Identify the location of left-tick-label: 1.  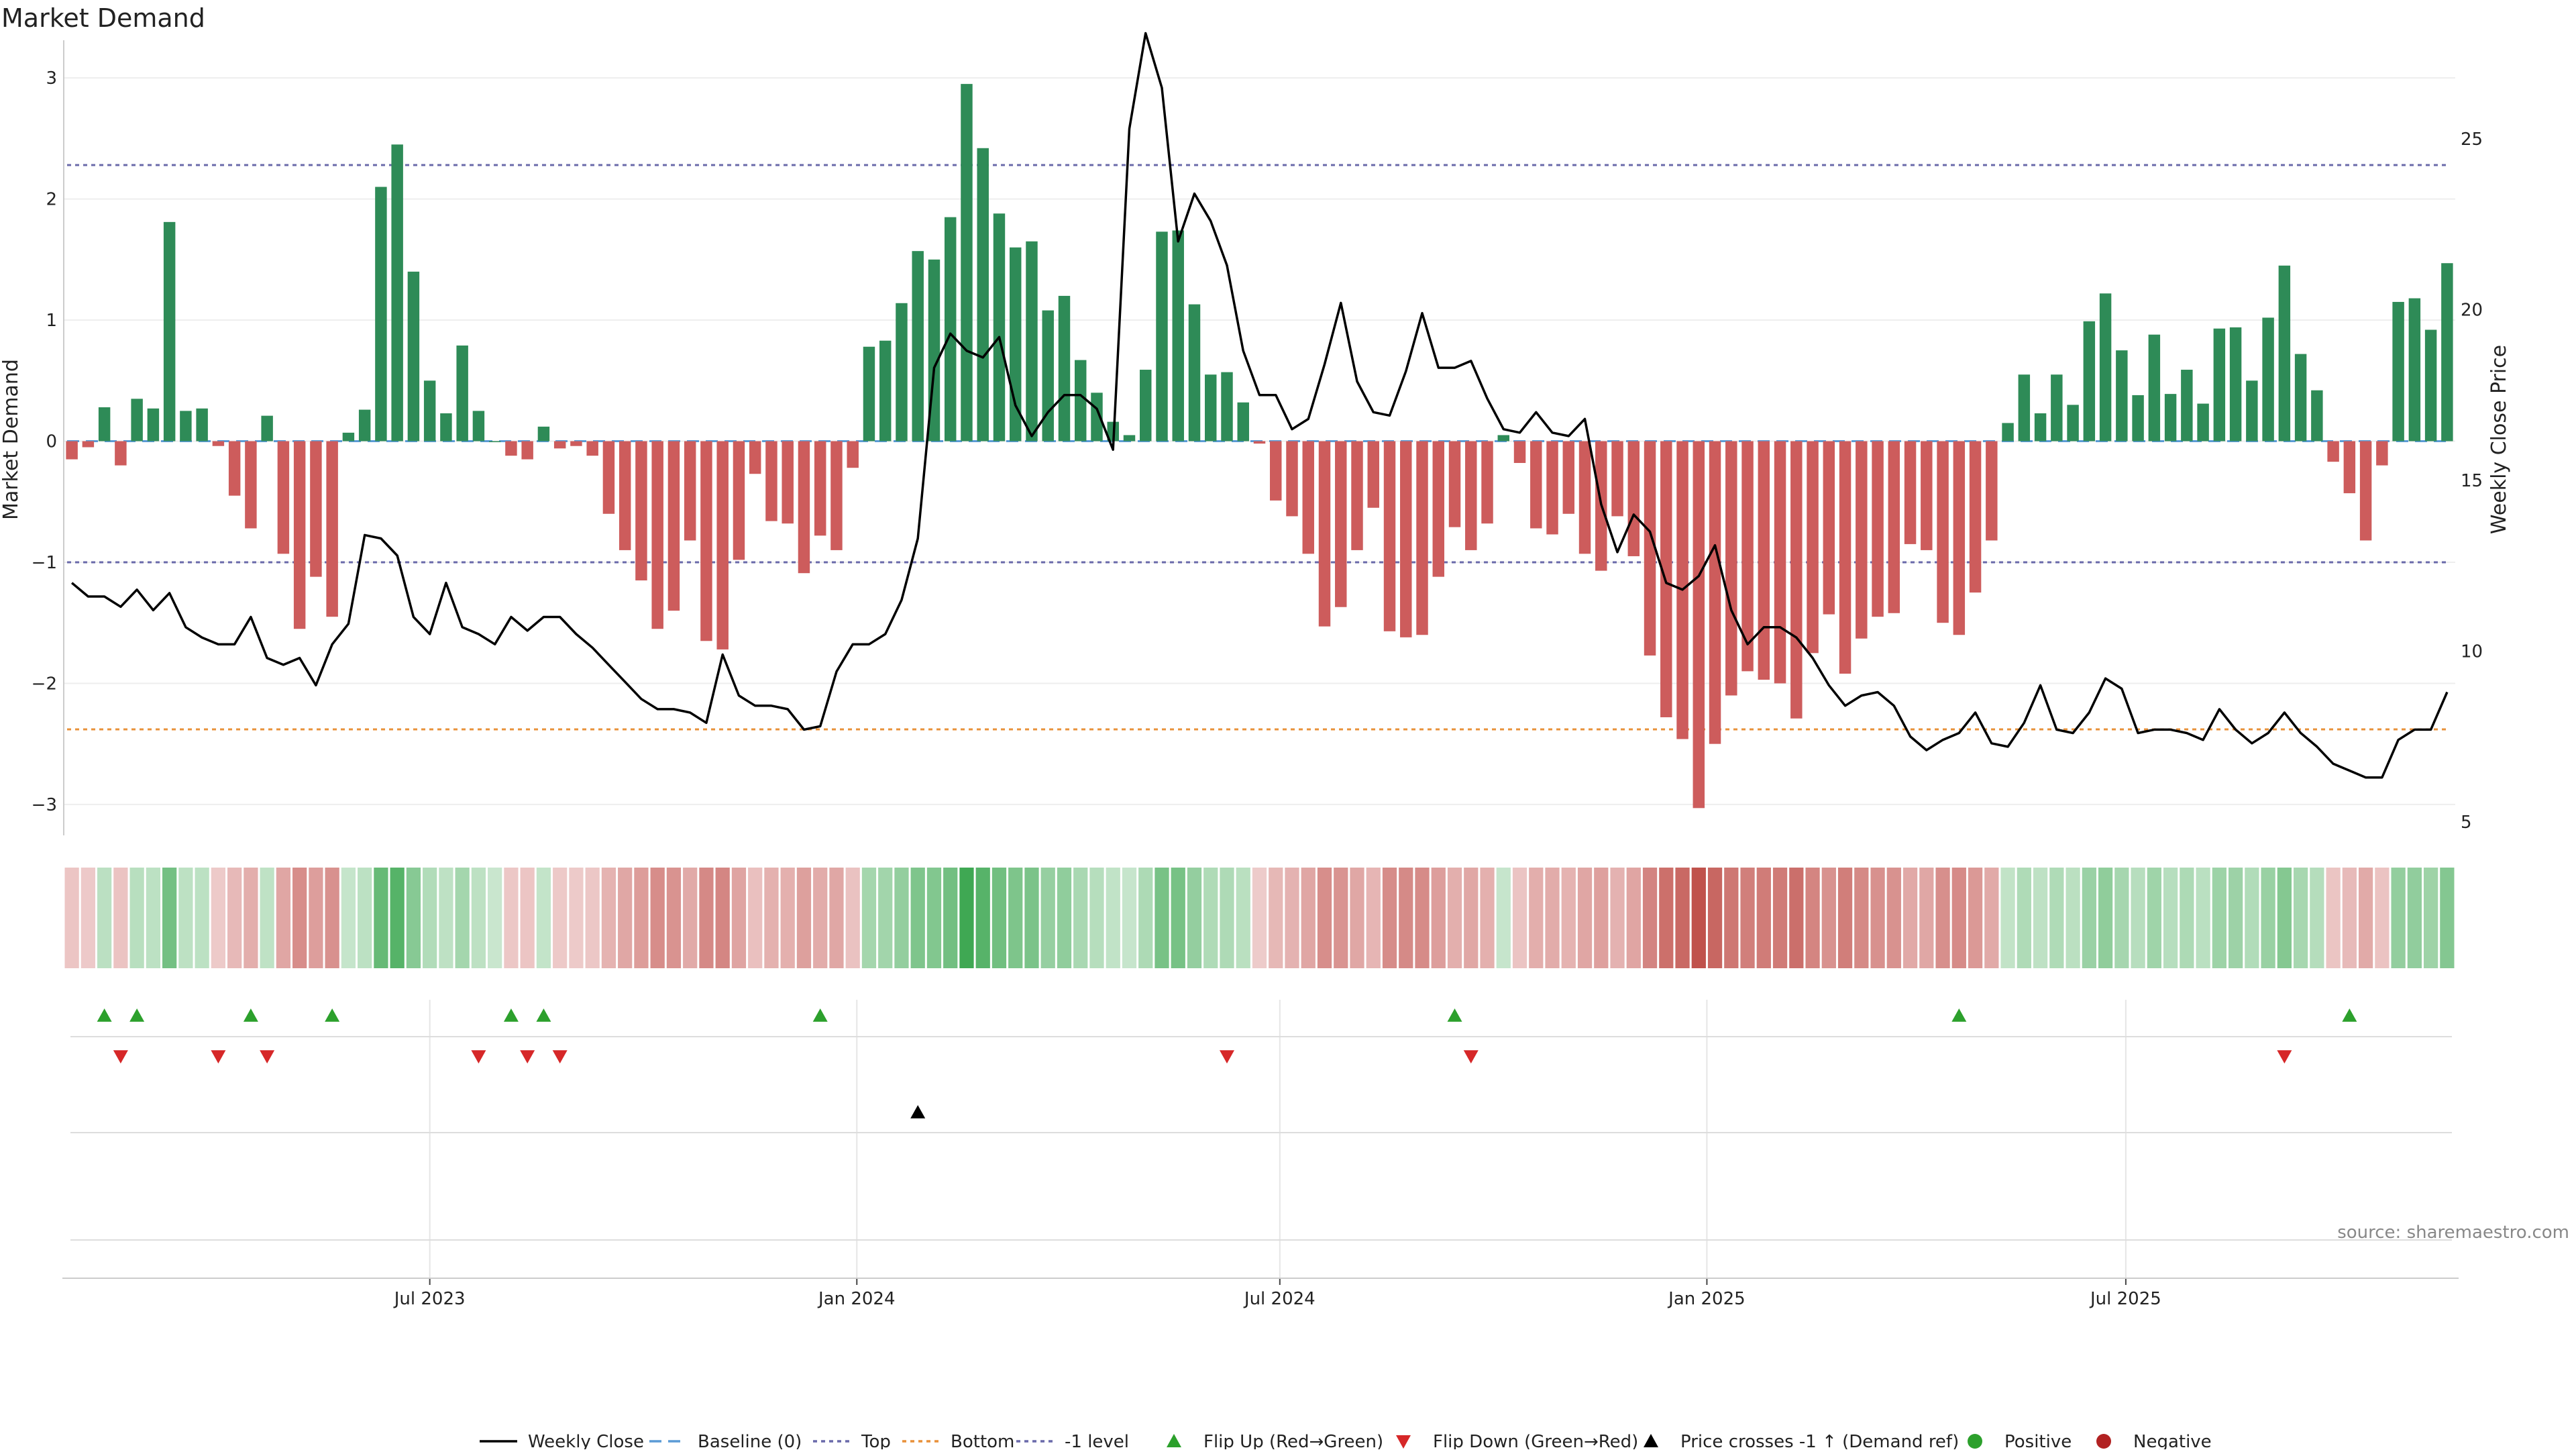
(51, 321).